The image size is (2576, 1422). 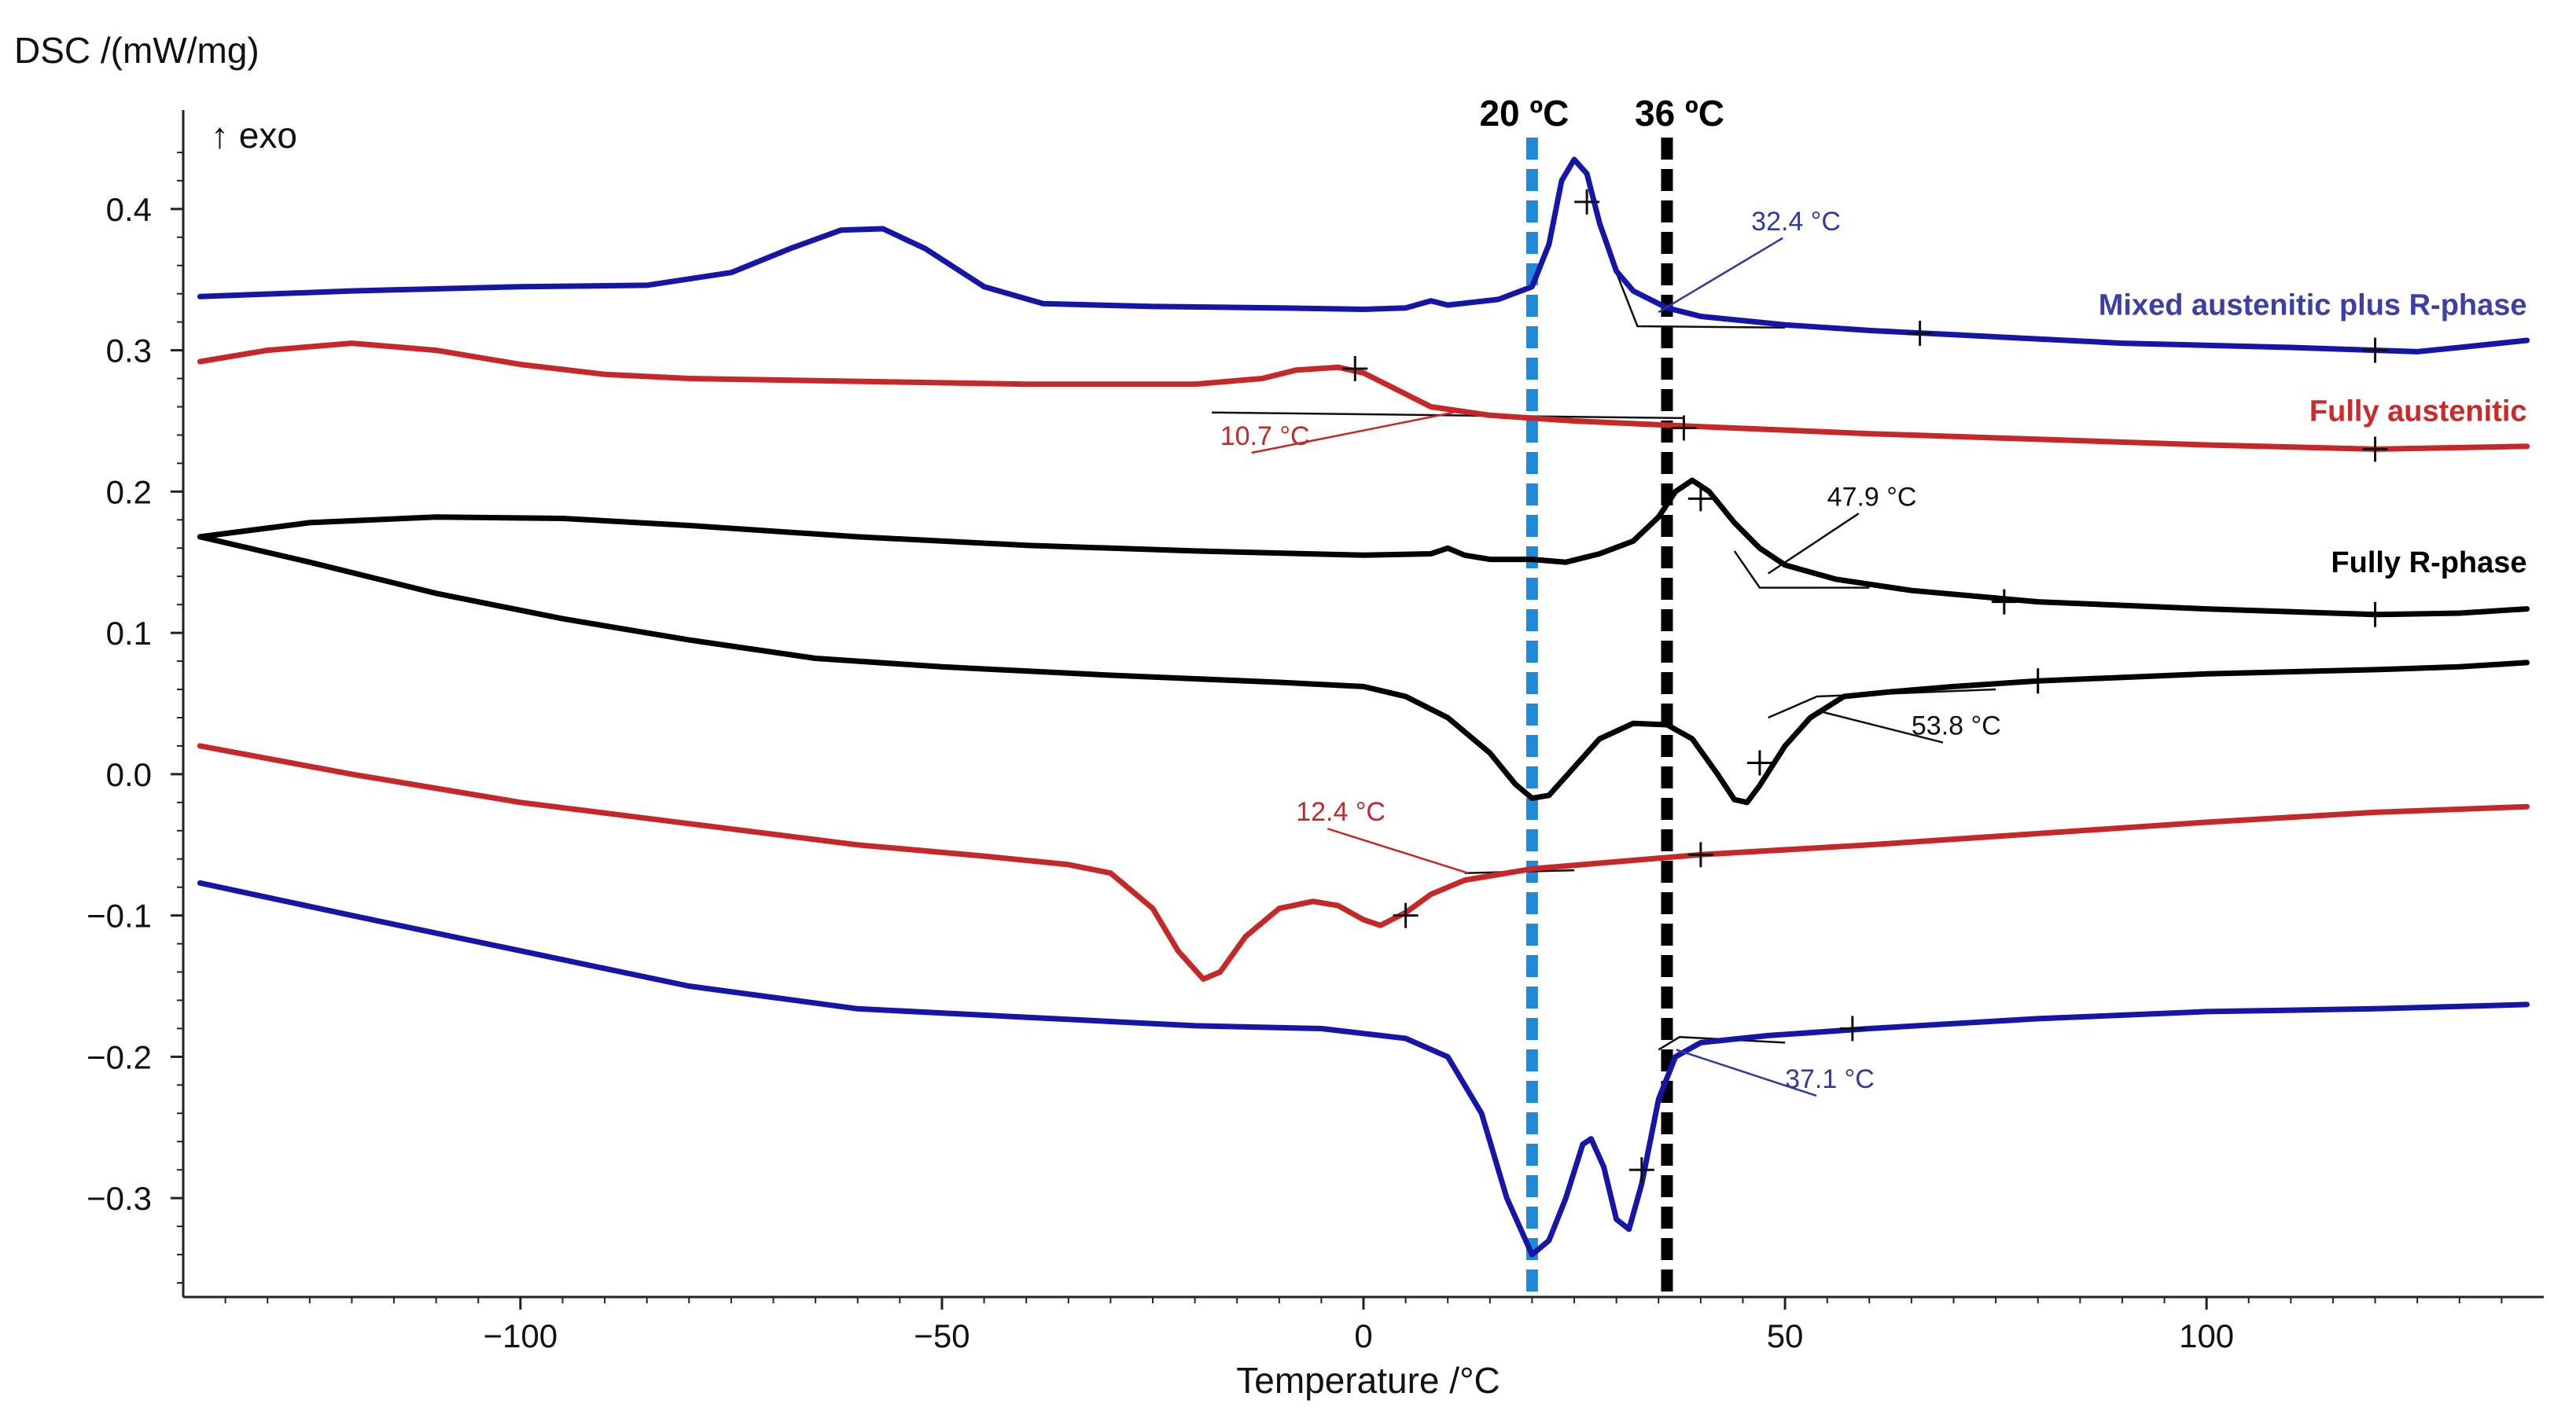 I want to click on y-tick-label: −0.3, so click(x=119, y=1198).